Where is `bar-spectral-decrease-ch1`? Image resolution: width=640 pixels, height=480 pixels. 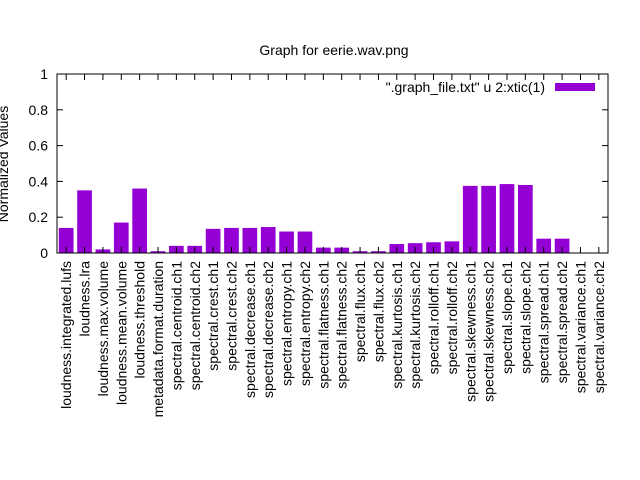
bar-spectral-decrease-ch1 is located at coordinates (250, 240).